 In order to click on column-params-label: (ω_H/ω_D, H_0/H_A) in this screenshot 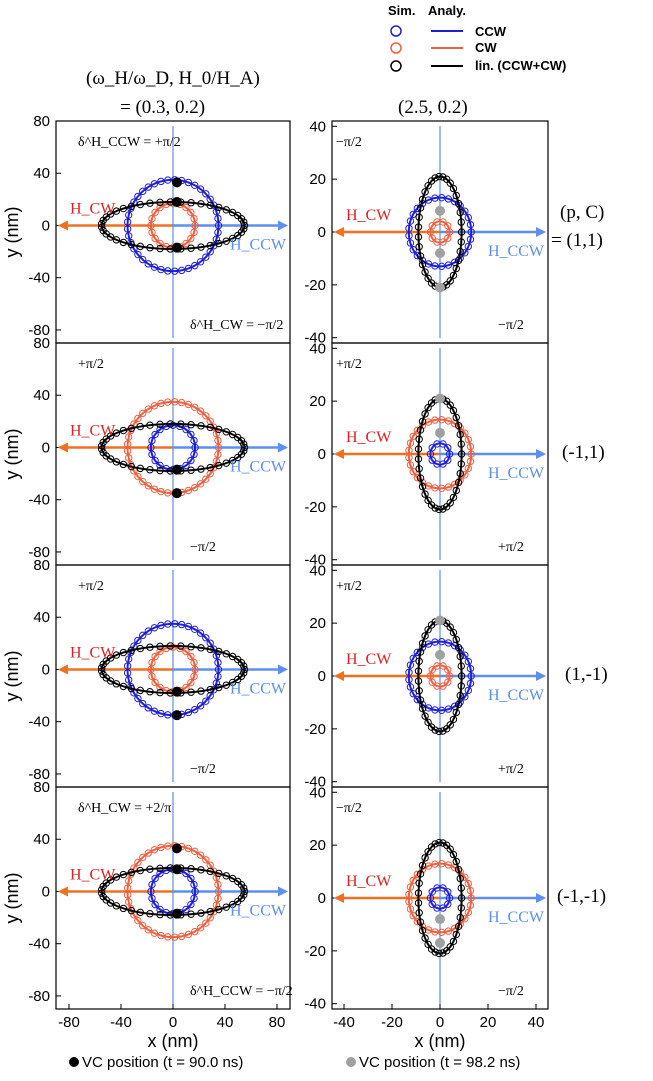, I will do `click(173, 78)`.